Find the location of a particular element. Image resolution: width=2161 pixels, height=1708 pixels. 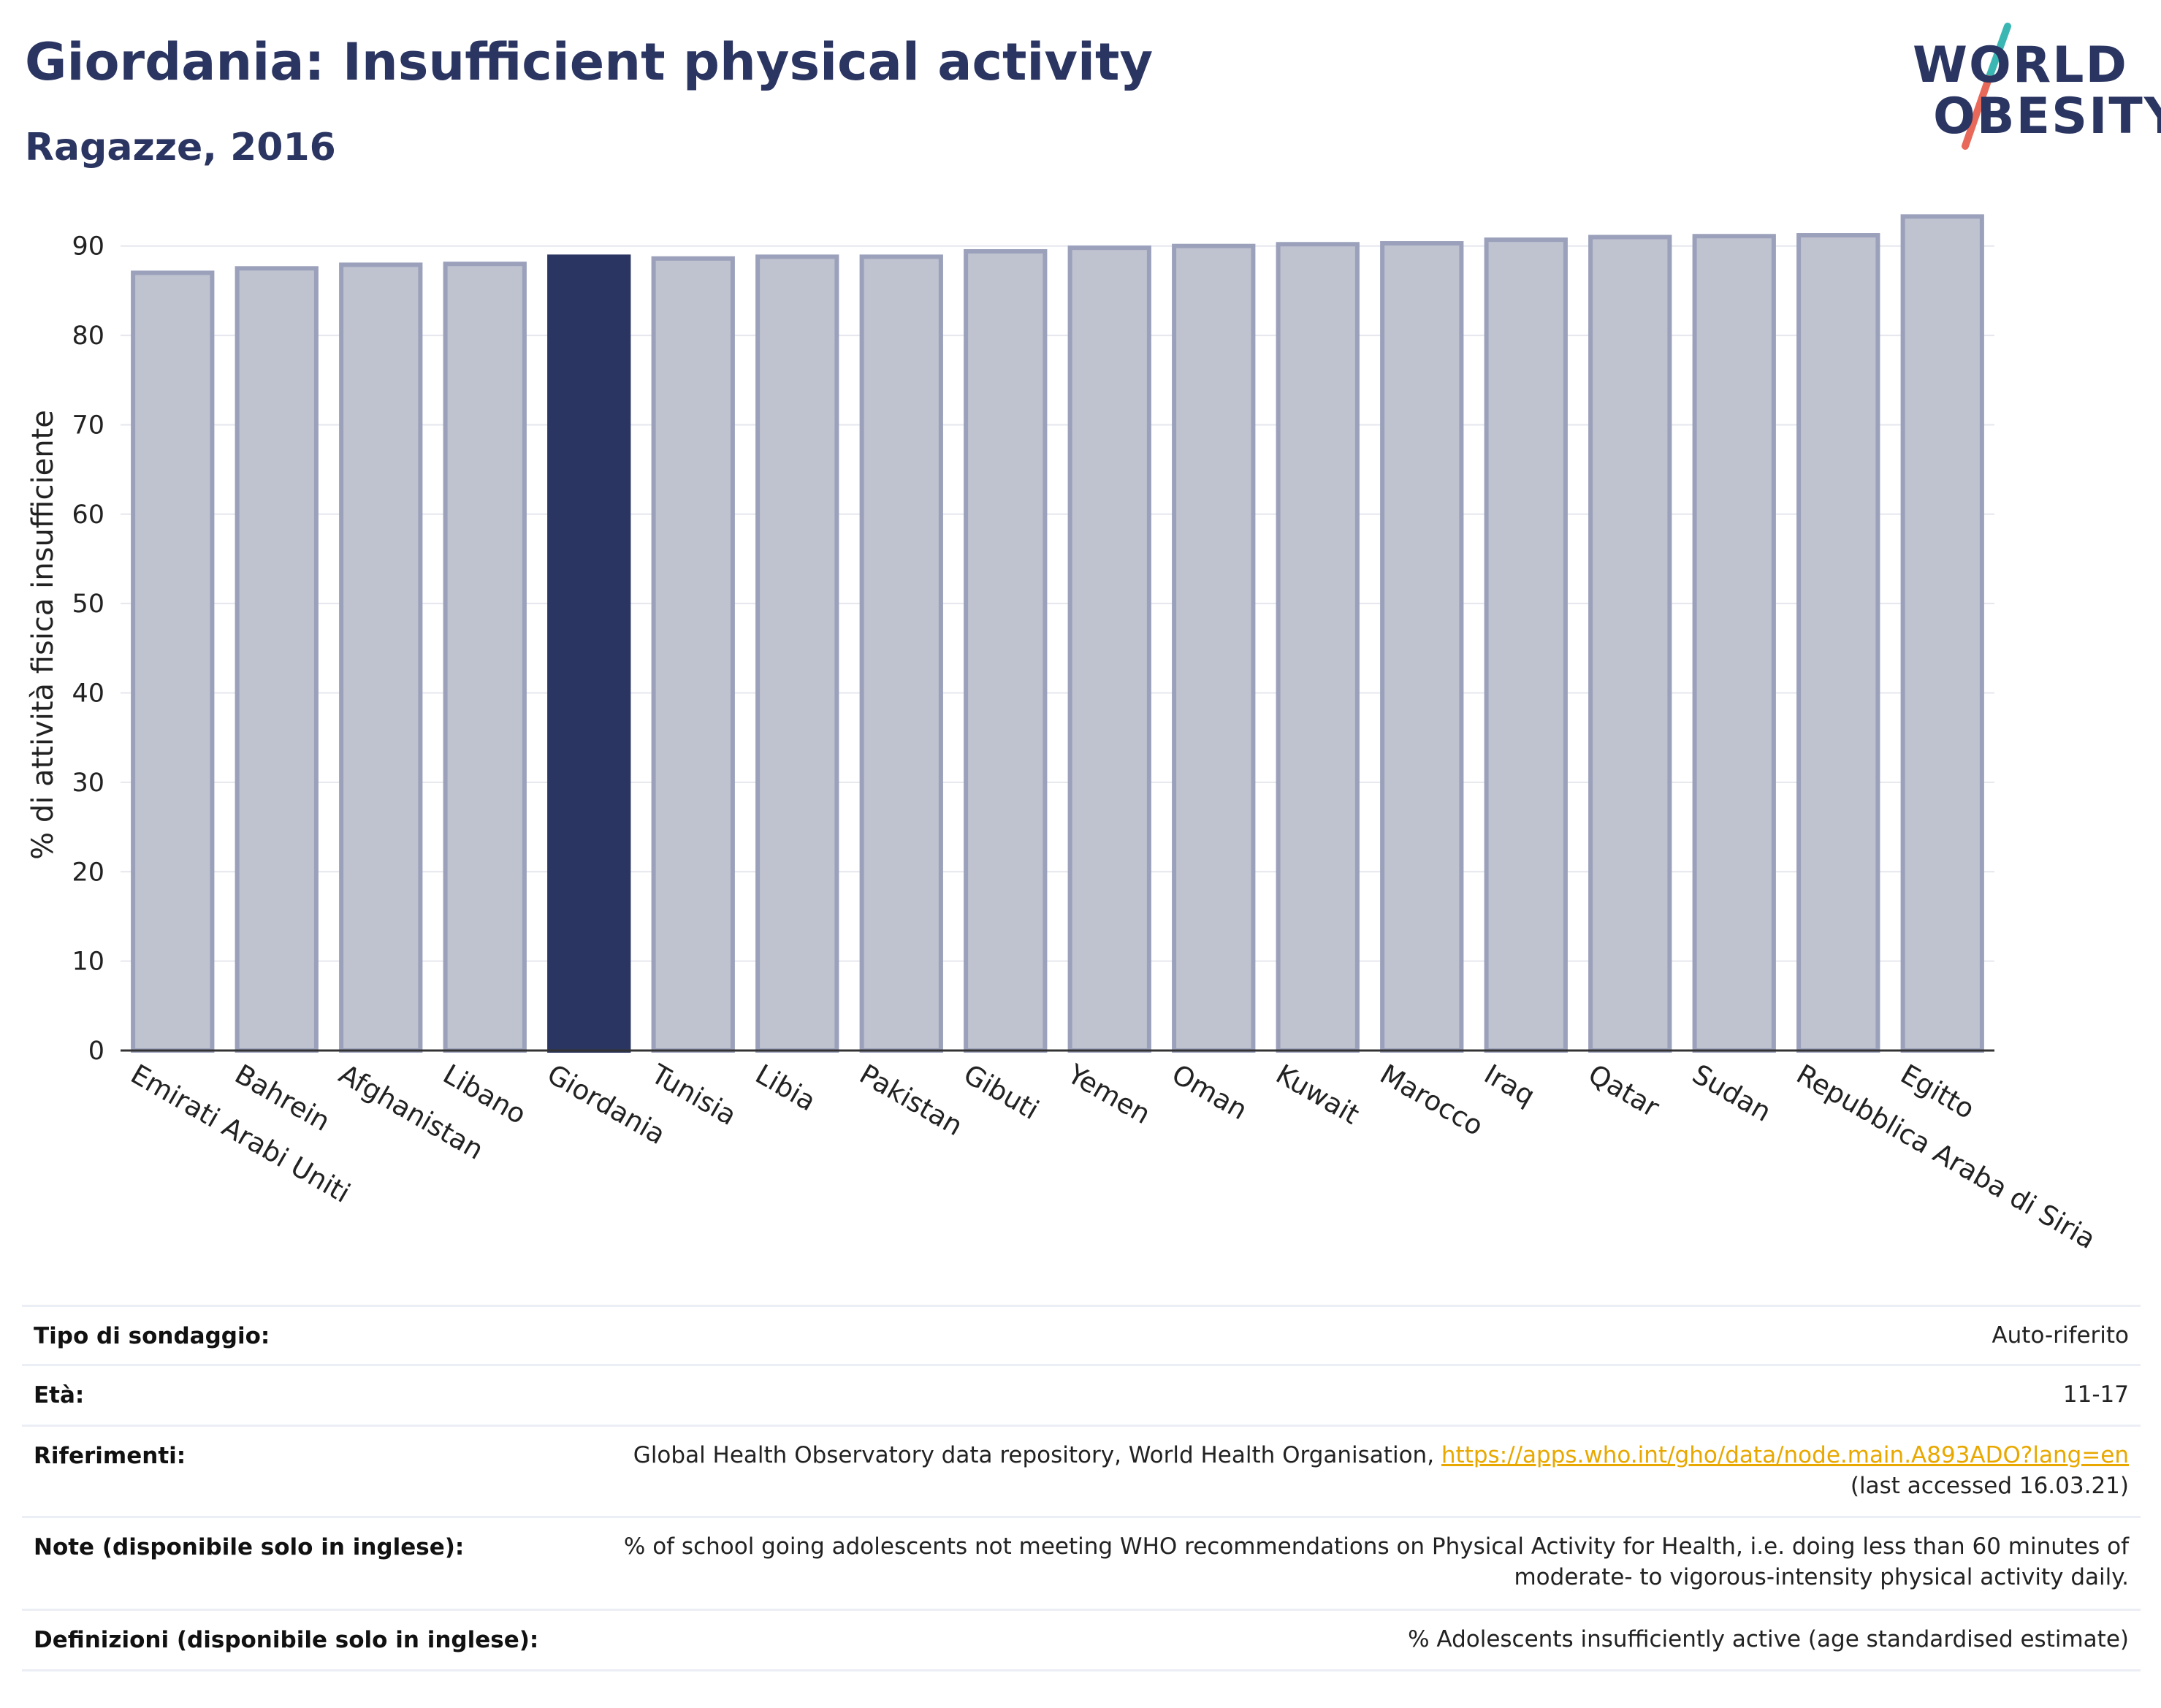

bar-emirati-arabi-uniti is located at coordinates (173, 661).